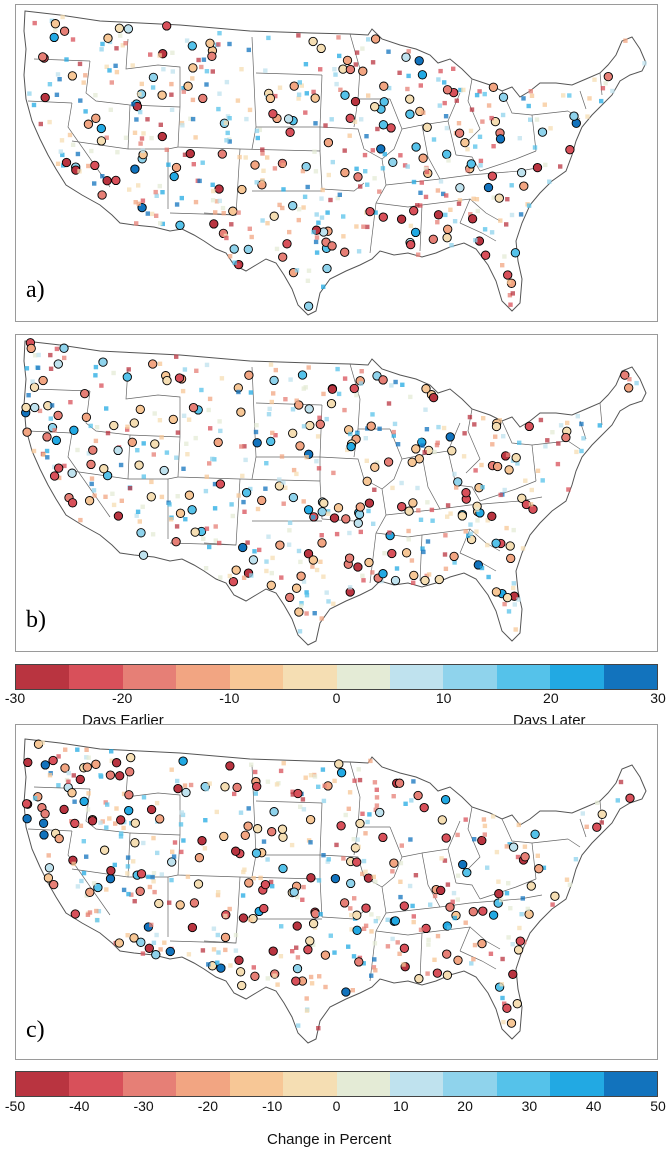 This screenshot has height=1160, width=669. What do you see at coordinates (15, 1106) in the screenshot?
I see `colorbar-tick-label: -50` at bounding box center [15, 1106].